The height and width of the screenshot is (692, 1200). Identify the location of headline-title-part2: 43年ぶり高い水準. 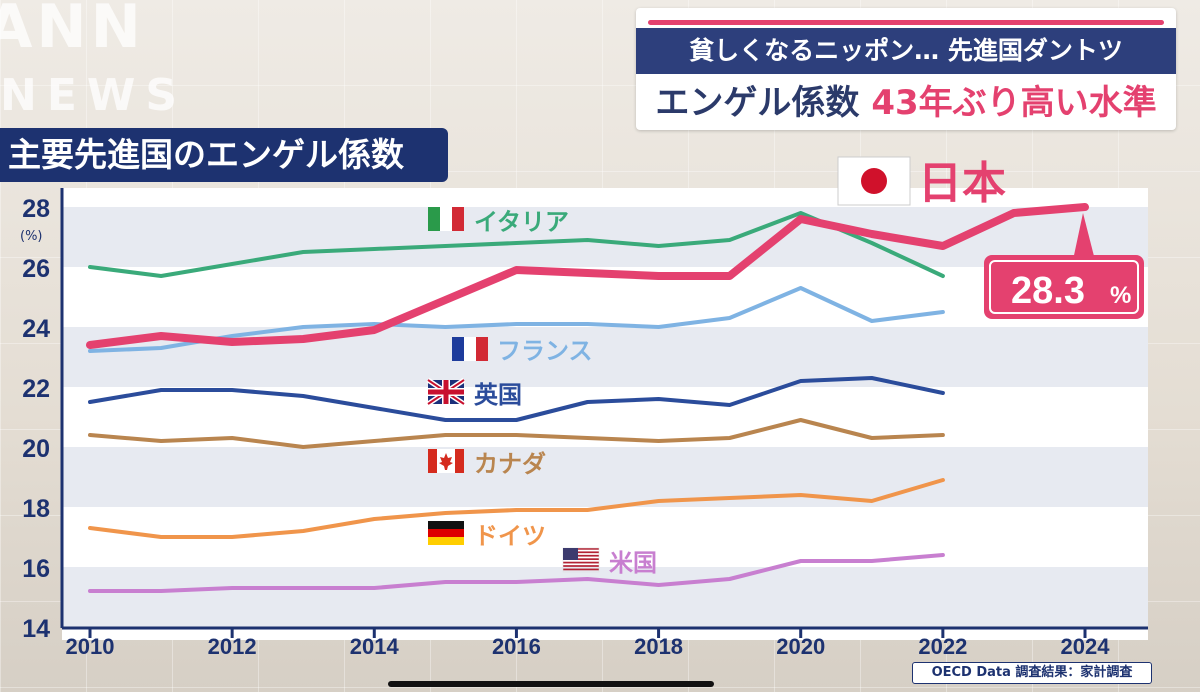
(1014, 103).